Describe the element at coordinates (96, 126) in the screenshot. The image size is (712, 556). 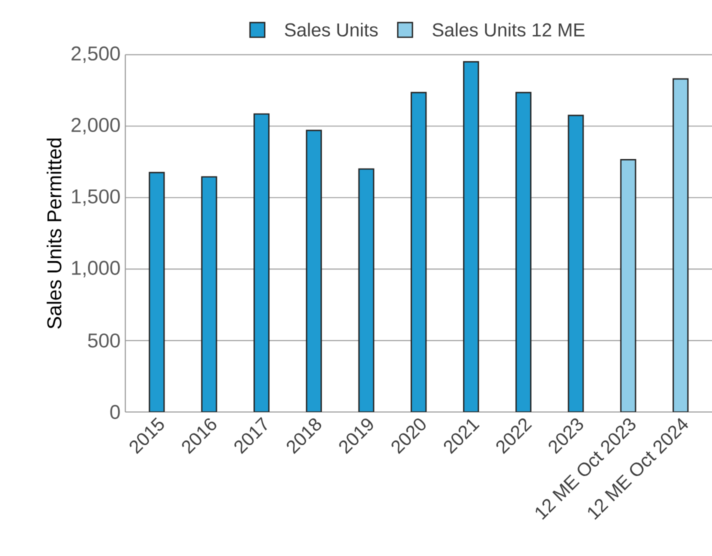
I see `y-tick-label: 2,000` at that location.